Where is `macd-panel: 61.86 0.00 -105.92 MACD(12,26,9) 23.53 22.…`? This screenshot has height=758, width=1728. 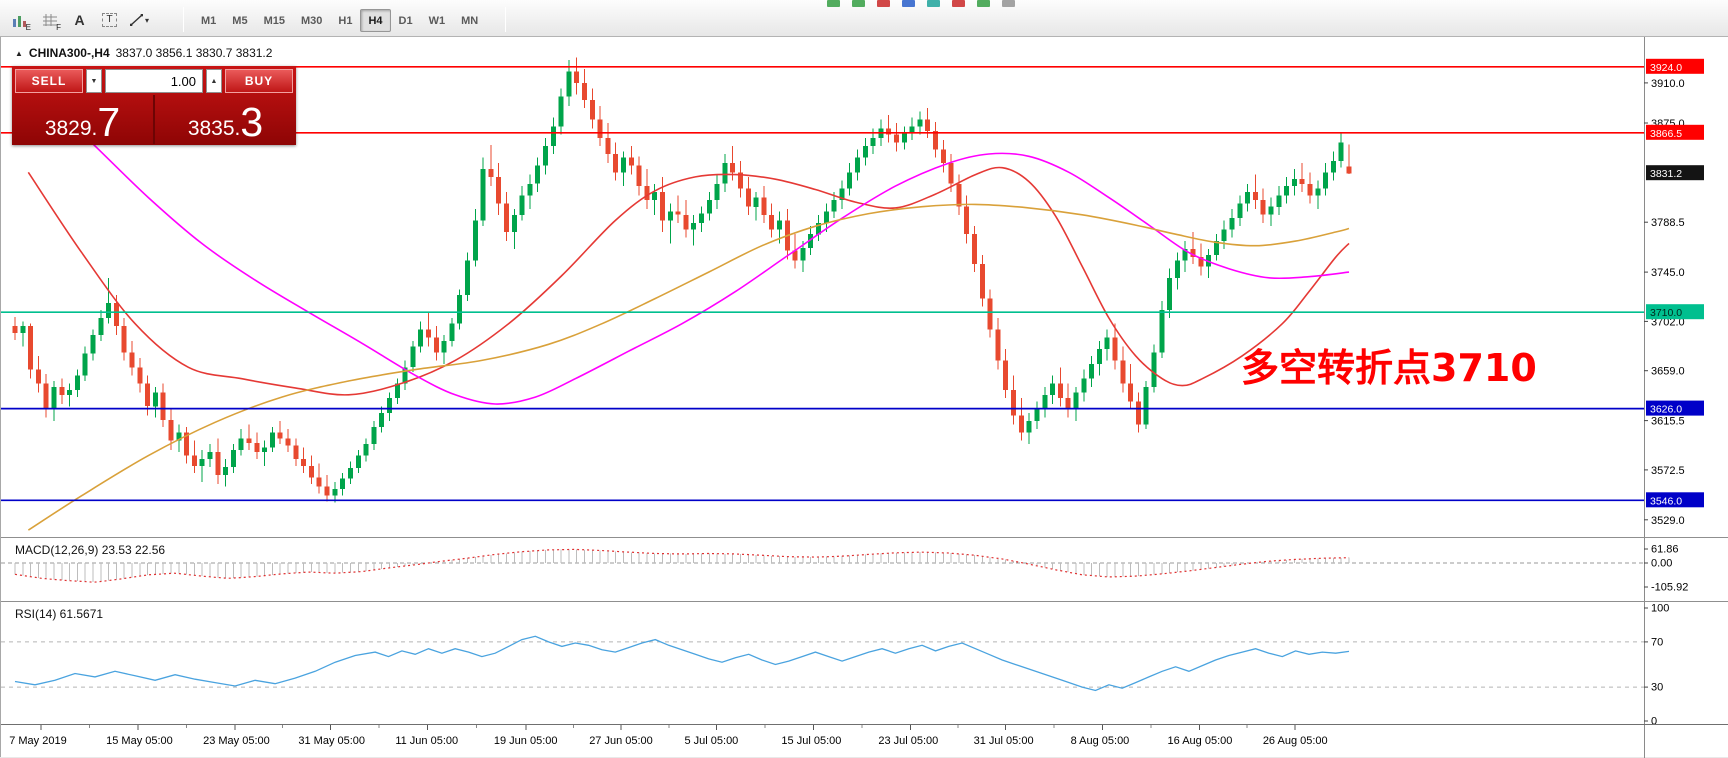
macd-panel: 61.86 0.00 -105.92 MACD(12,26,9) 23.53 22.… is located at coordinates (864, 569).